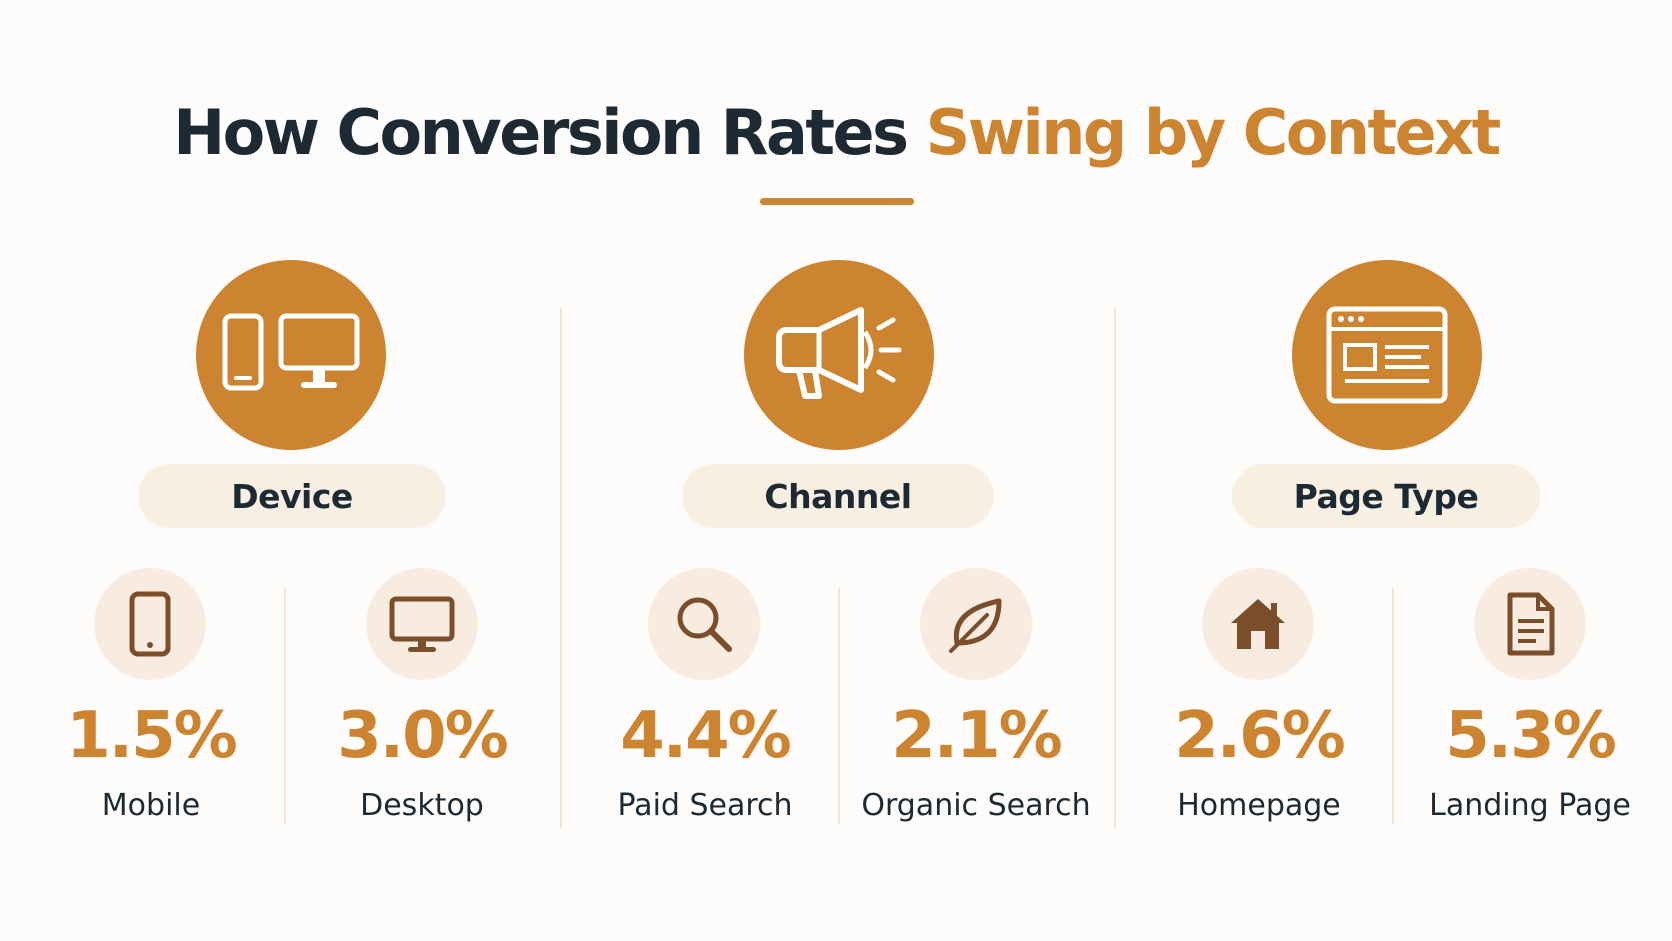 The width and height of the screenshot is (1672, 941). I want to click on search-icon, so click(704, 624).